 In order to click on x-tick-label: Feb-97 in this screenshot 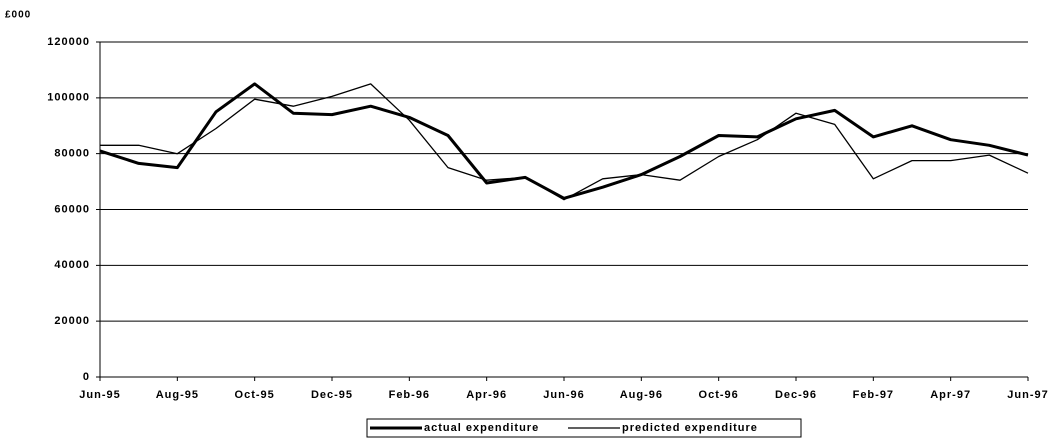, I will do `click(873, 395)`.